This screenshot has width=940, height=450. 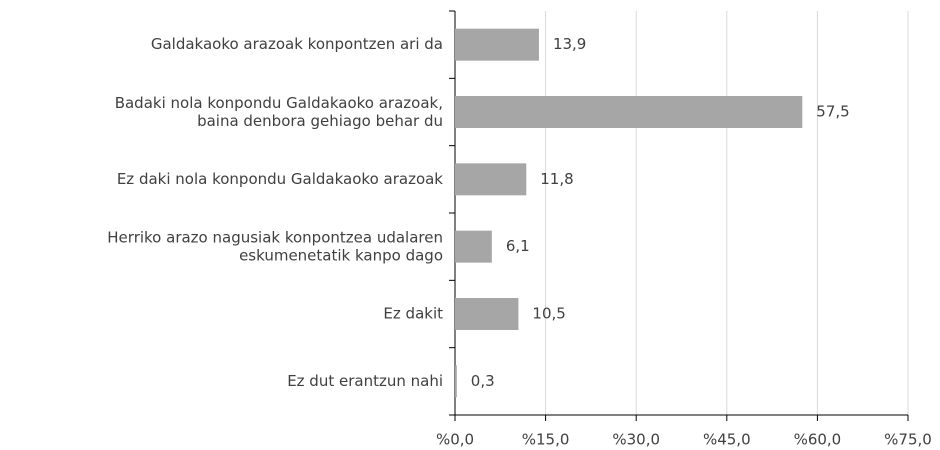 I want to click on x-tick-label: %30,0, so click(x=636, y=440).